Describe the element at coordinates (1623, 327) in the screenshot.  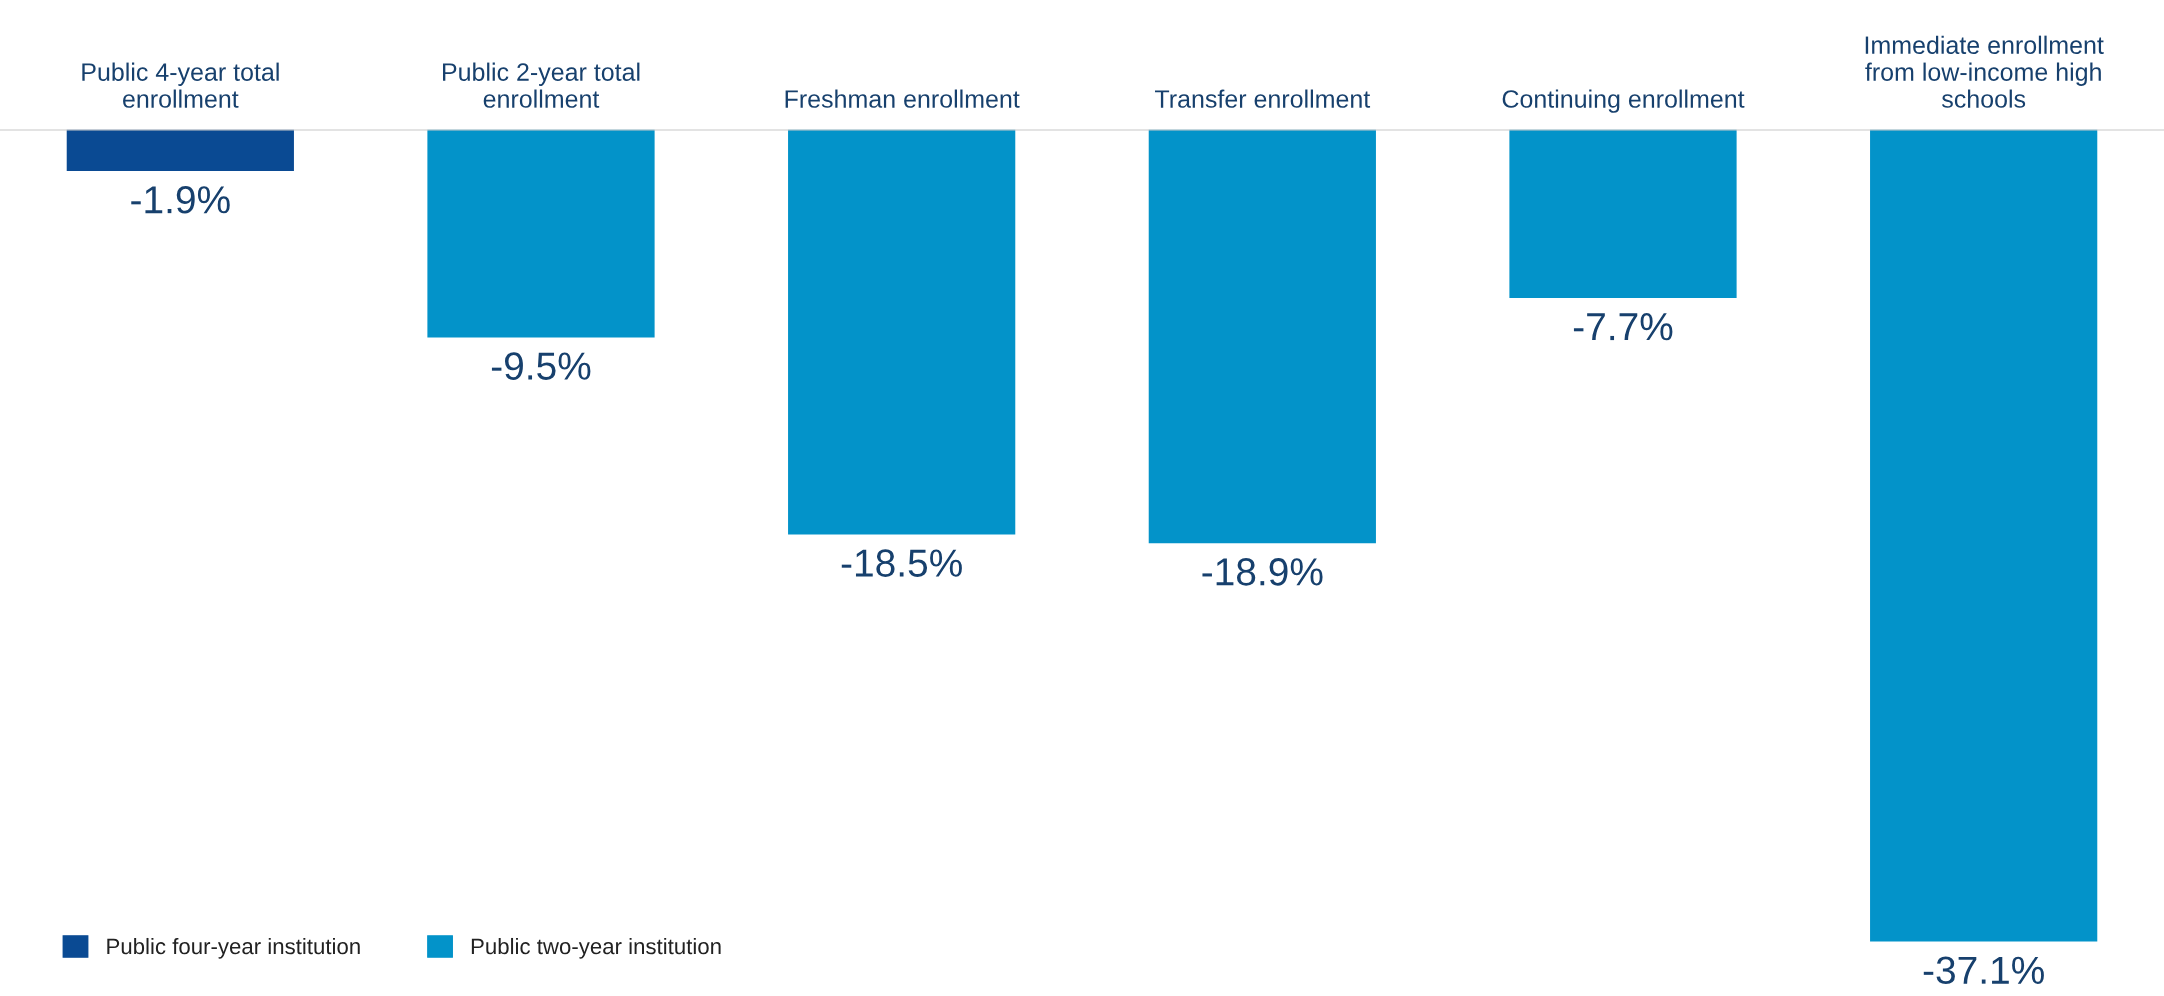
I see `data-label: -7.7%` at that location.